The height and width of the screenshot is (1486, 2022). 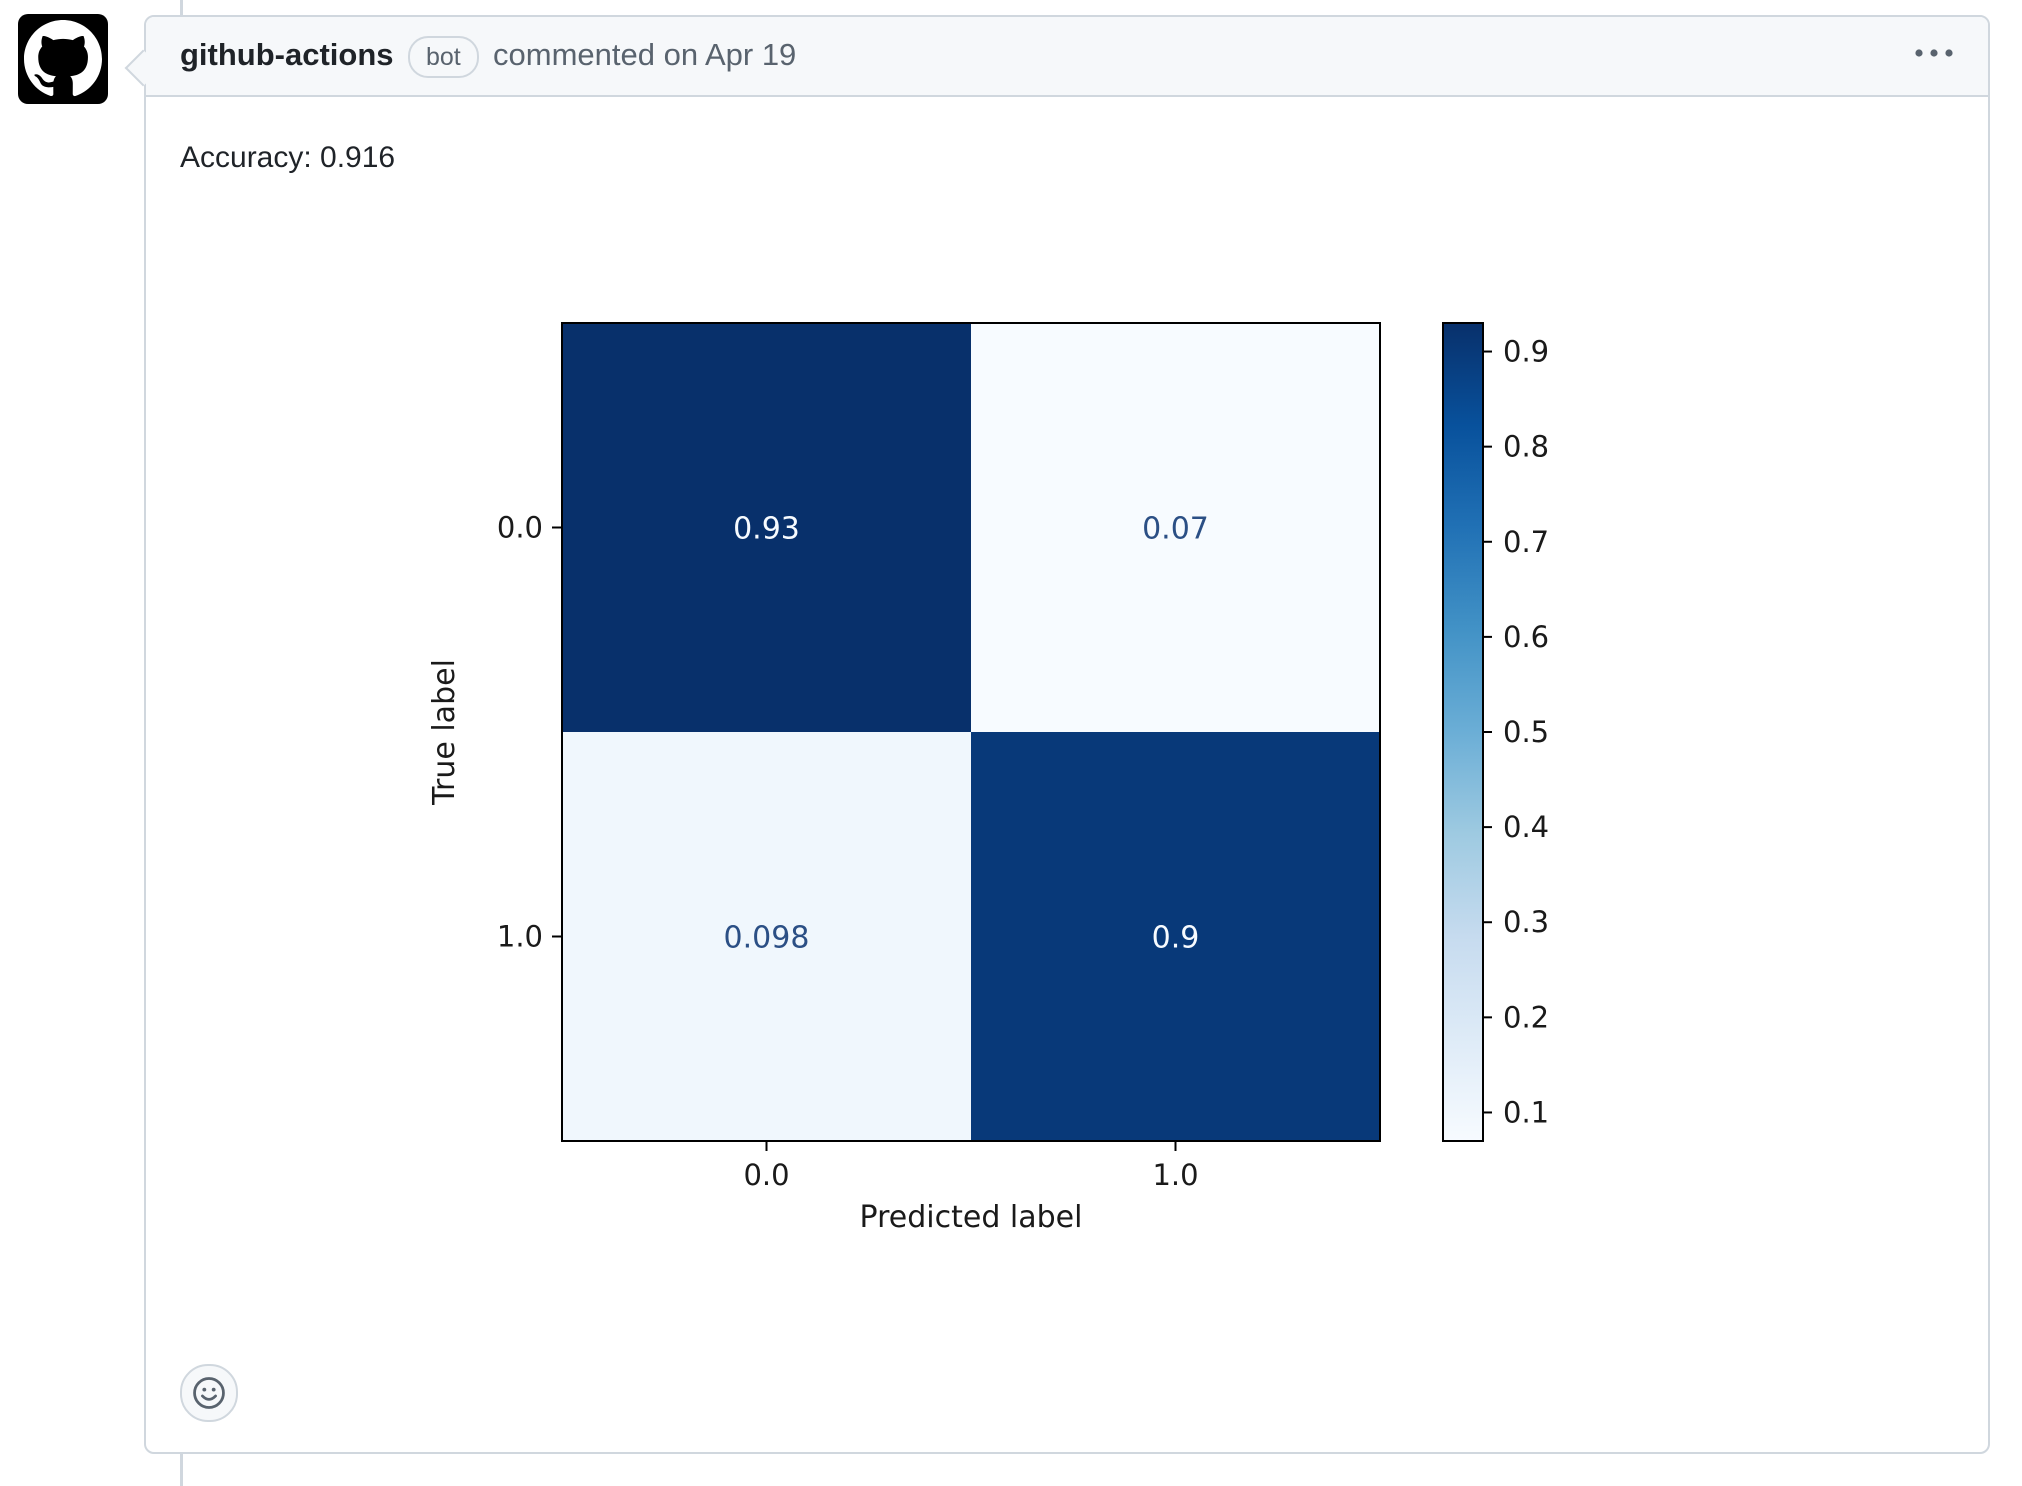 What do you see at coordinates (1526, 732) in the screenshot?
I see `colorbar-tick-label: 0.5` at bounding box center [1526, 732].